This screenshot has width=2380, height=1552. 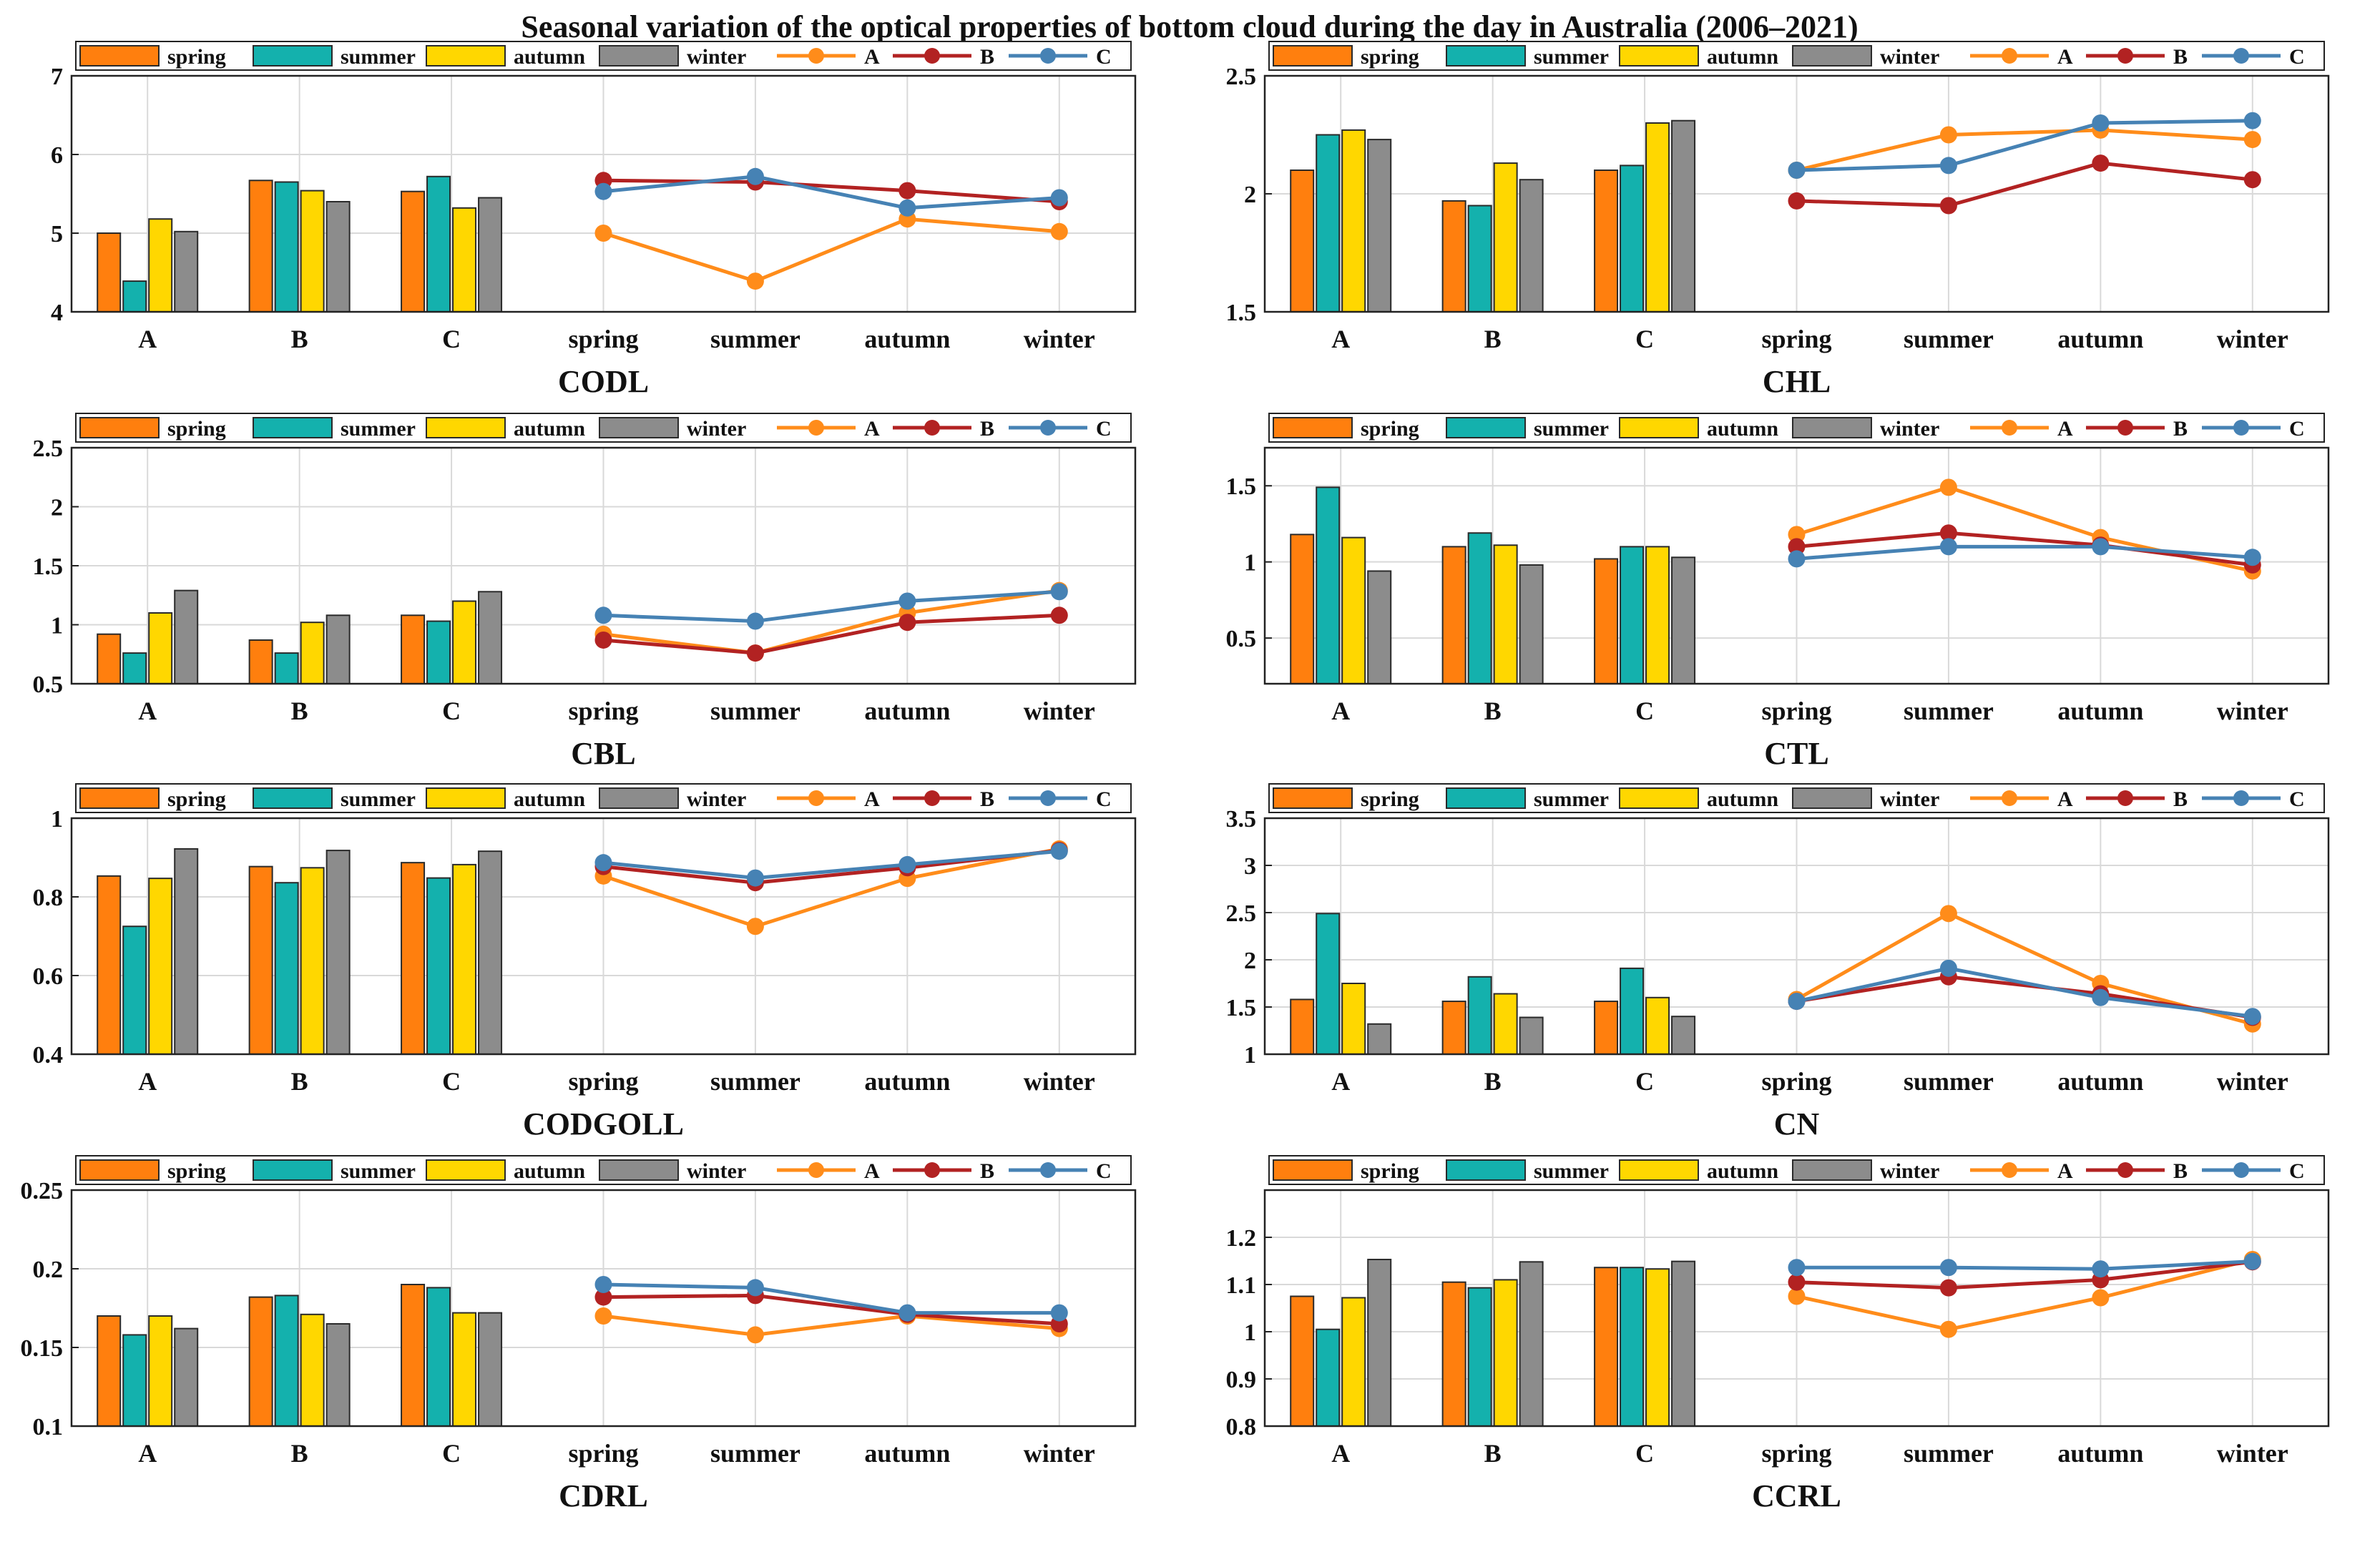 What do you see at coordinates (1948, 914) in the screenshot?
I see `cn-point-a-summer` at bounding box center [1948, 914].